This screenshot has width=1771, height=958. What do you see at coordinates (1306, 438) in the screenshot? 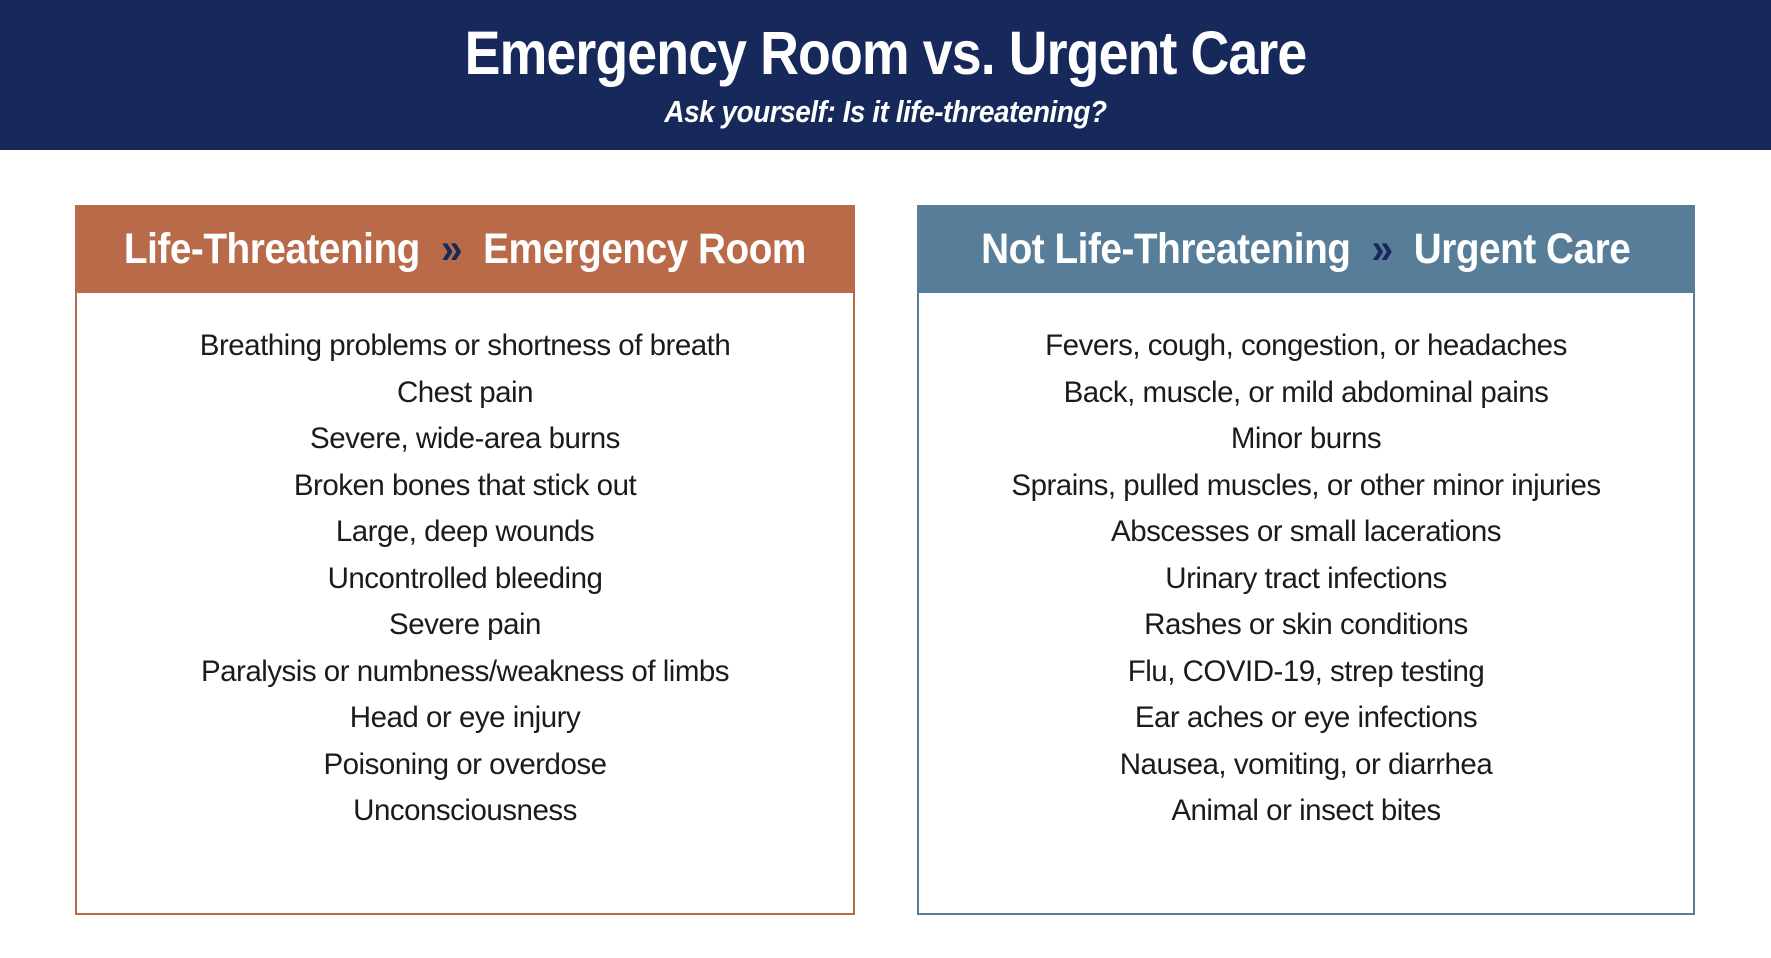
I see `list-item: Minor burns` at bounding box center [1306, 438].